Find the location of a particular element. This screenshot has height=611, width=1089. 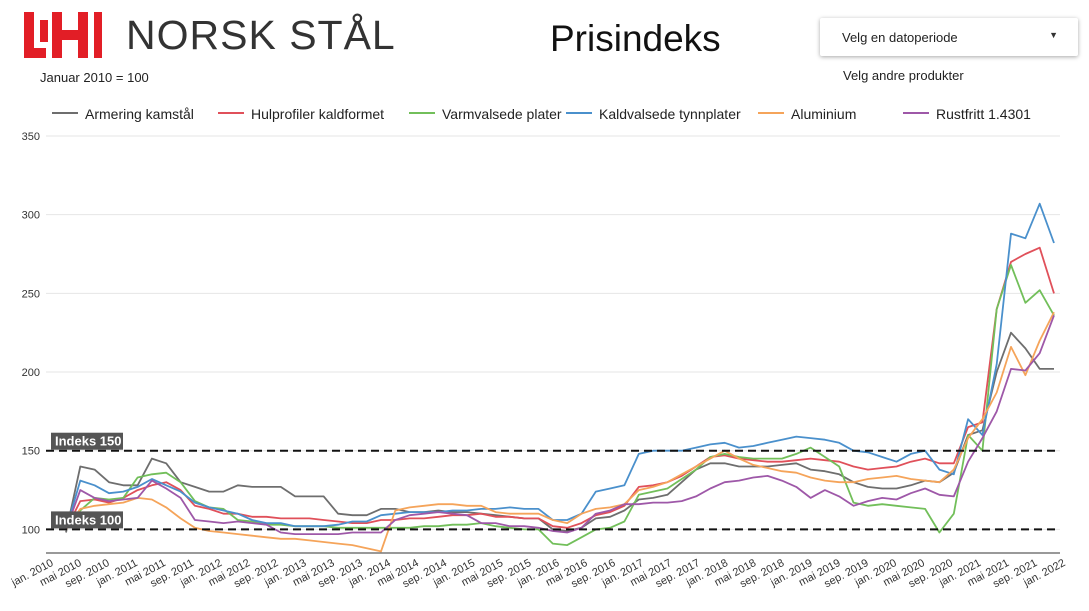

legend-label: Varmvalsede plater is located at coordinates (502, 114).